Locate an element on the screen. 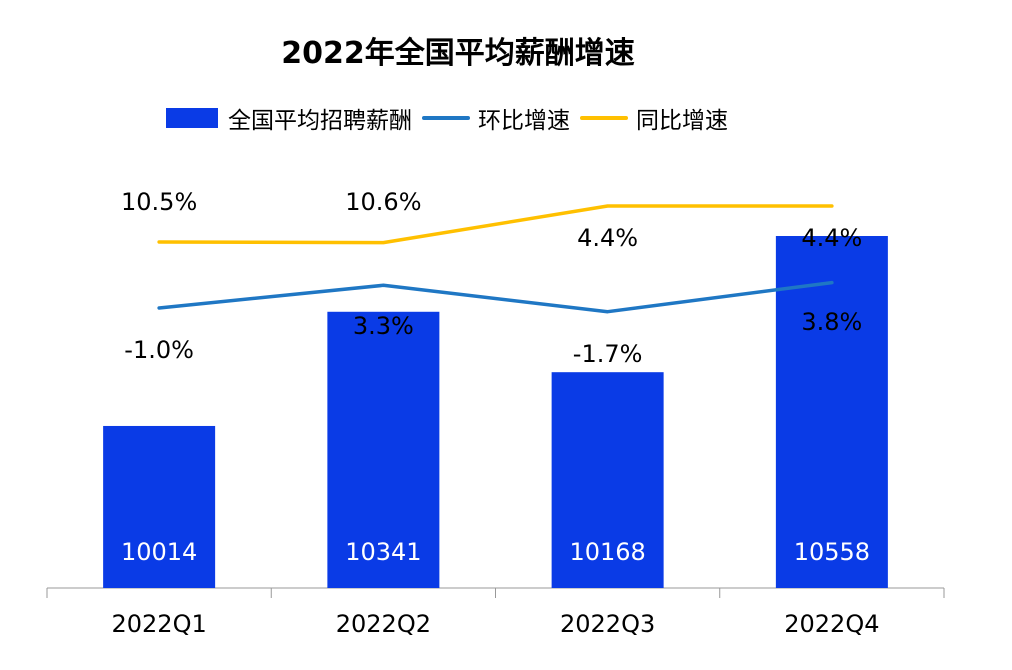  legend-label-bars: 全国平均招聘薪酬 is located at coordinates (320, 121).